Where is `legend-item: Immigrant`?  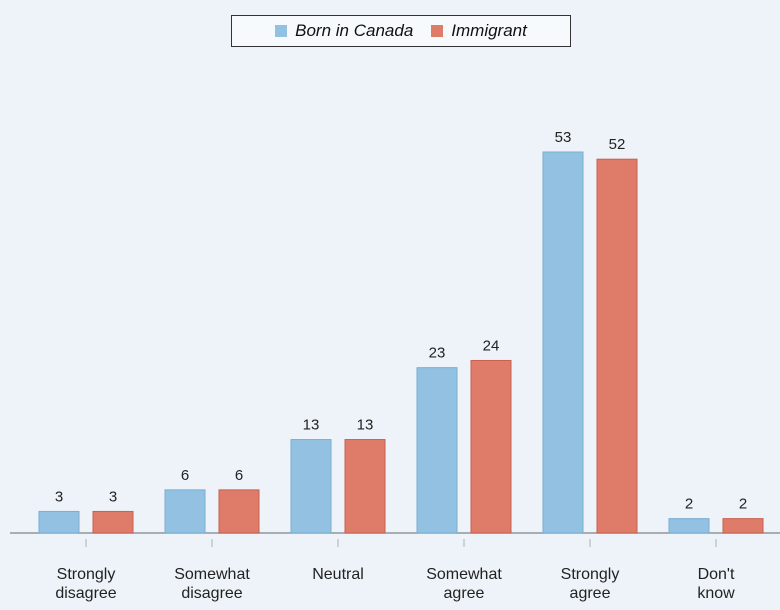 legend-item: Immigrant is located at coordinates (479, 31).